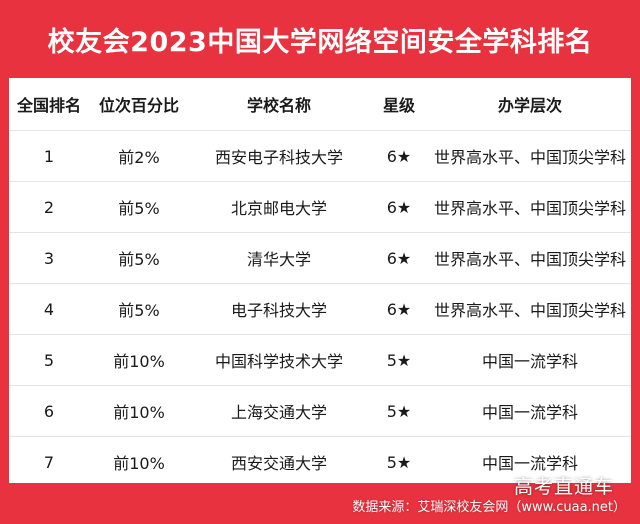 Image resolution: width=640 pixels, height=524 pixels. What do you see at coordinates (279, 360) in the screenshot?
I see `cell-school-name: 中国科学技术大学` at bounding box center [279, 360].